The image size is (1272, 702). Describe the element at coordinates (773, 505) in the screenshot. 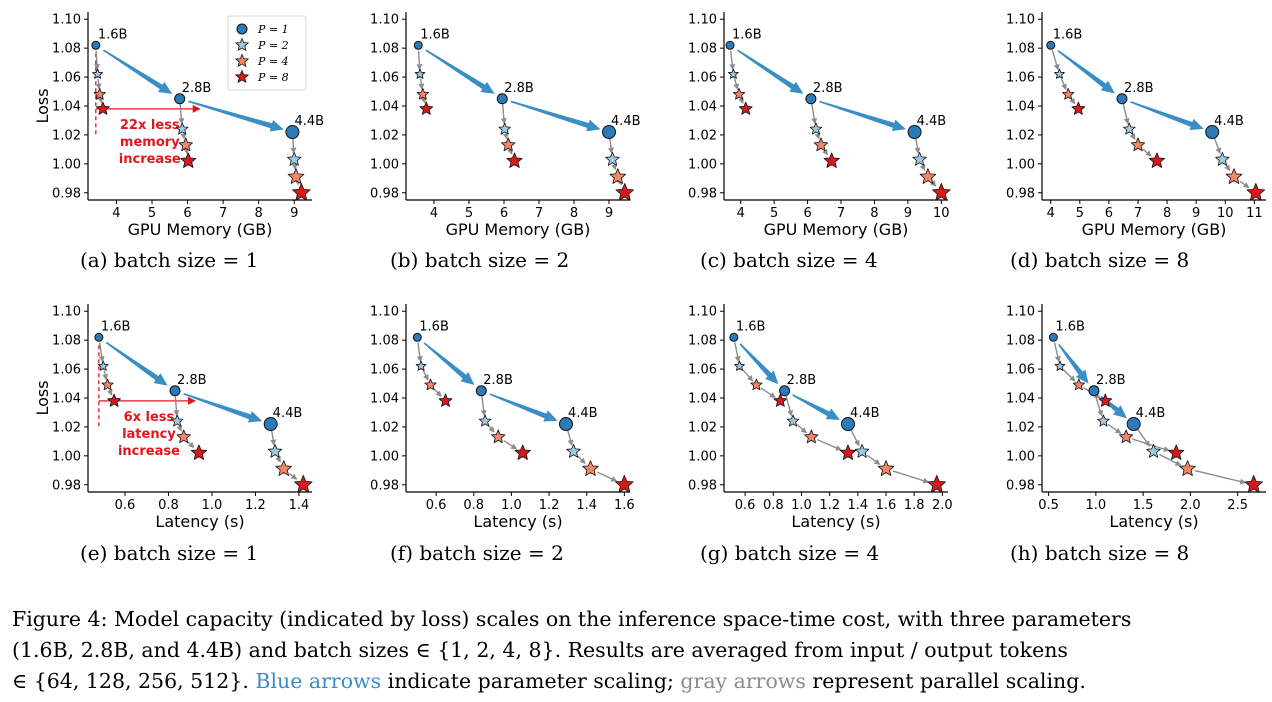

I see `x-tick-label: 0.8` at that location.